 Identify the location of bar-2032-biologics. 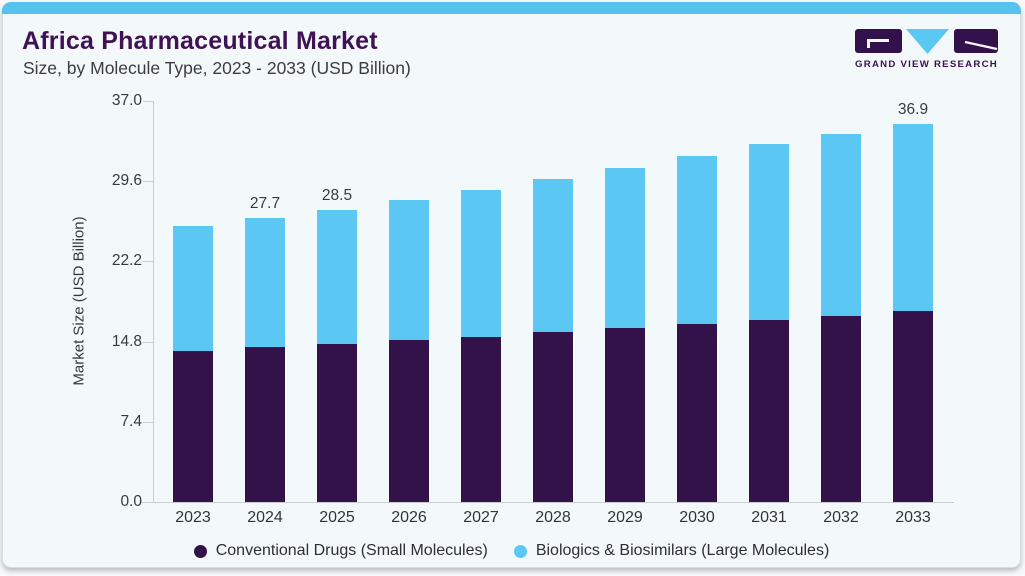
(841, 225).